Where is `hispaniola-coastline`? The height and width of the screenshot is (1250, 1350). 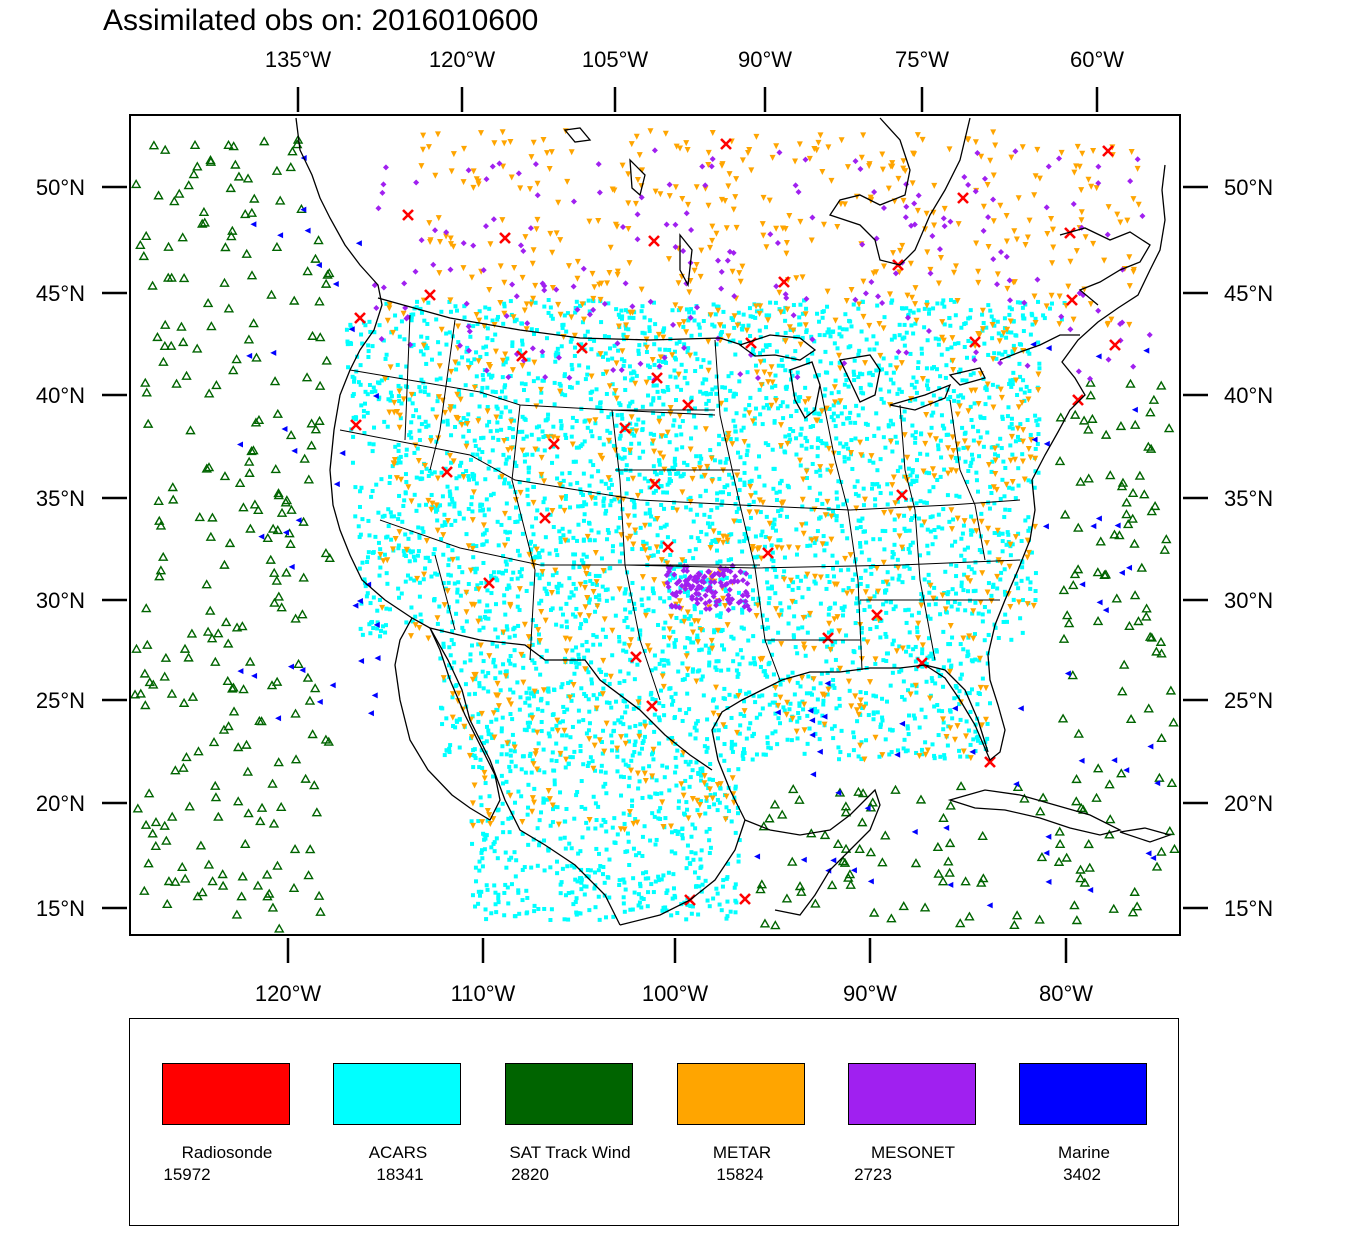
hispaniola-coastline is located at coordinates (1146, 835).